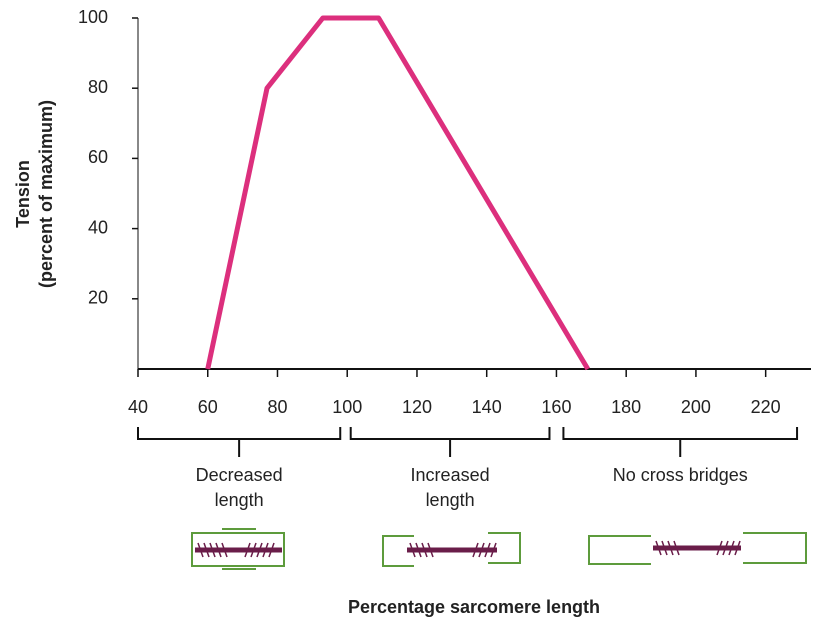 The height and width of the screenshot is (629, 813). Describe the element at coordinates (474, 607) in the screenshot. I see `x-axis-label: Percentage sarcomere length` at that location.